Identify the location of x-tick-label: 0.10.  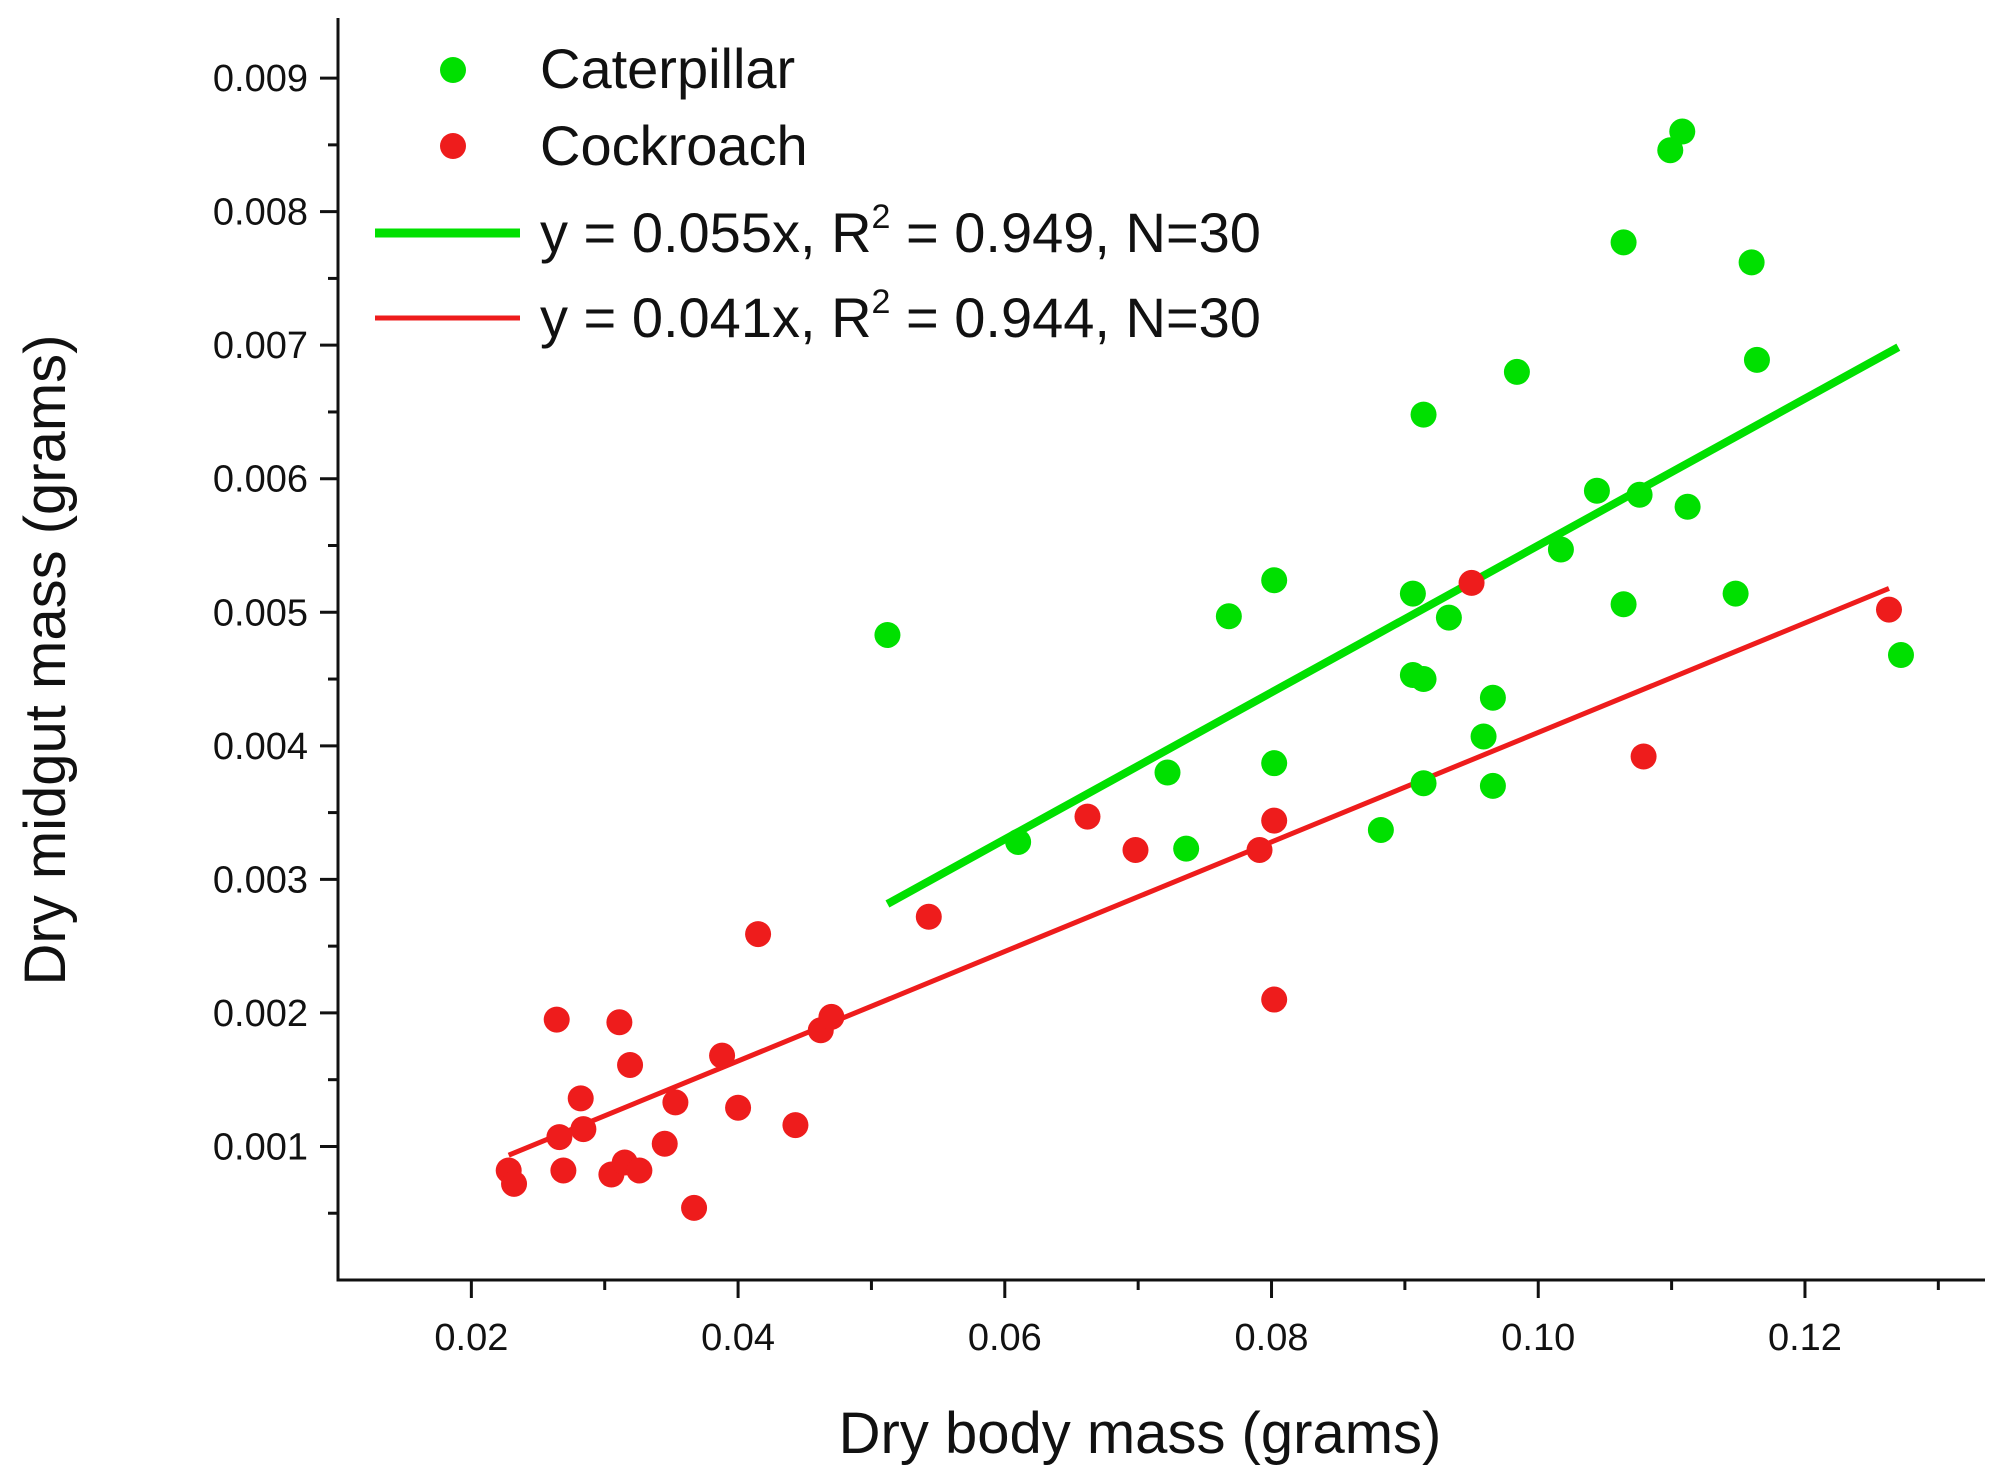
(1538, 1338).